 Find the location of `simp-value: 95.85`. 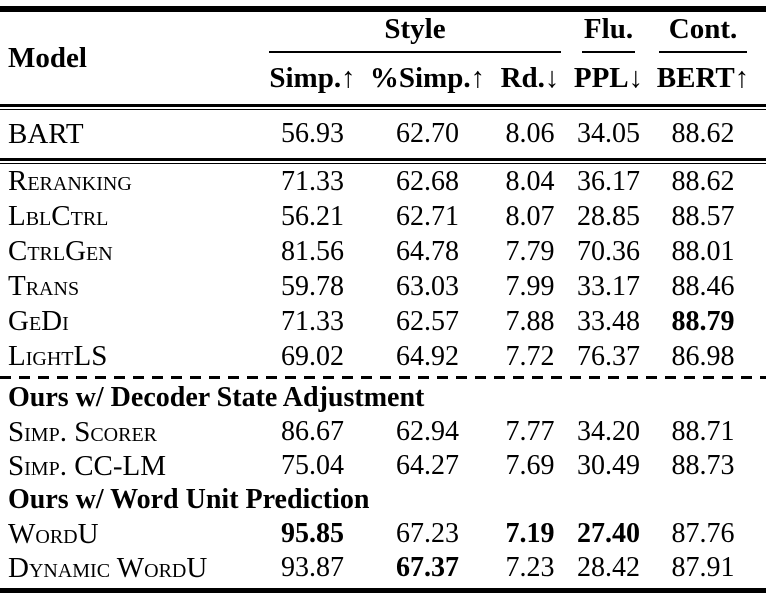

simp-value: 95.85 is located at coordinates (312, 533).